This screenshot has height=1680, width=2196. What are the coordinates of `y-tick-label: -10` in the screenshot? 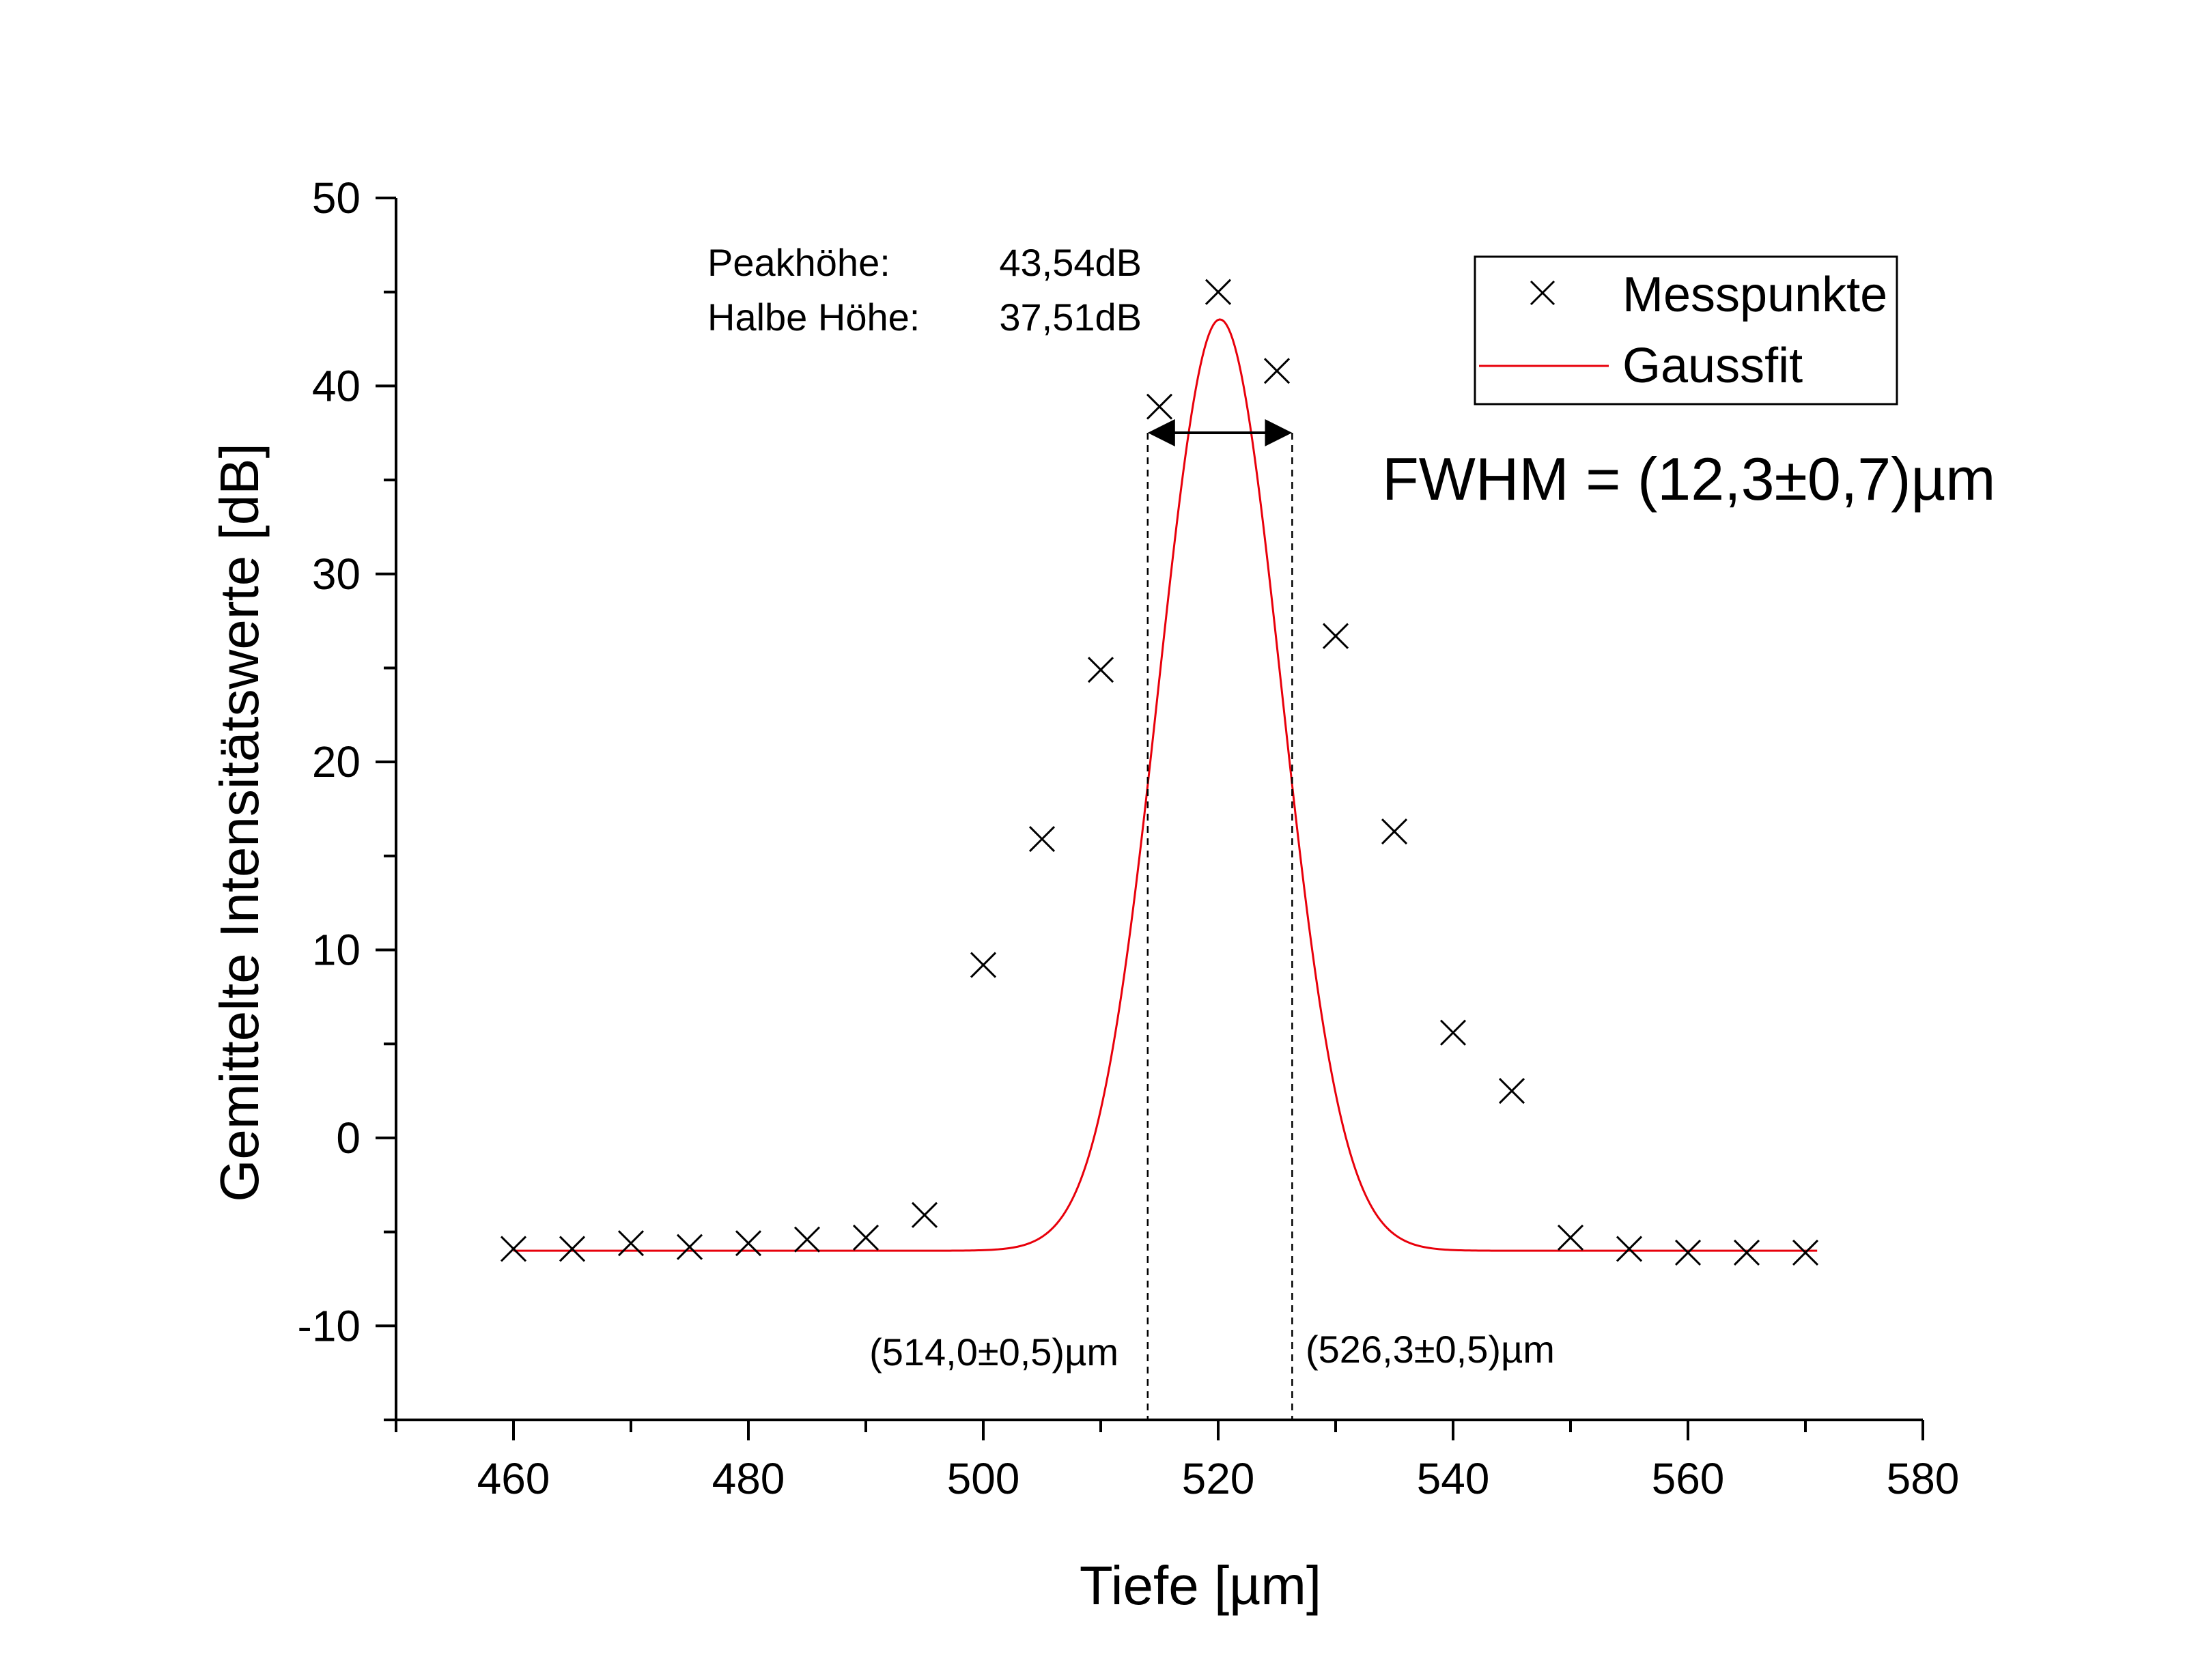 It's located at (329, 1325).